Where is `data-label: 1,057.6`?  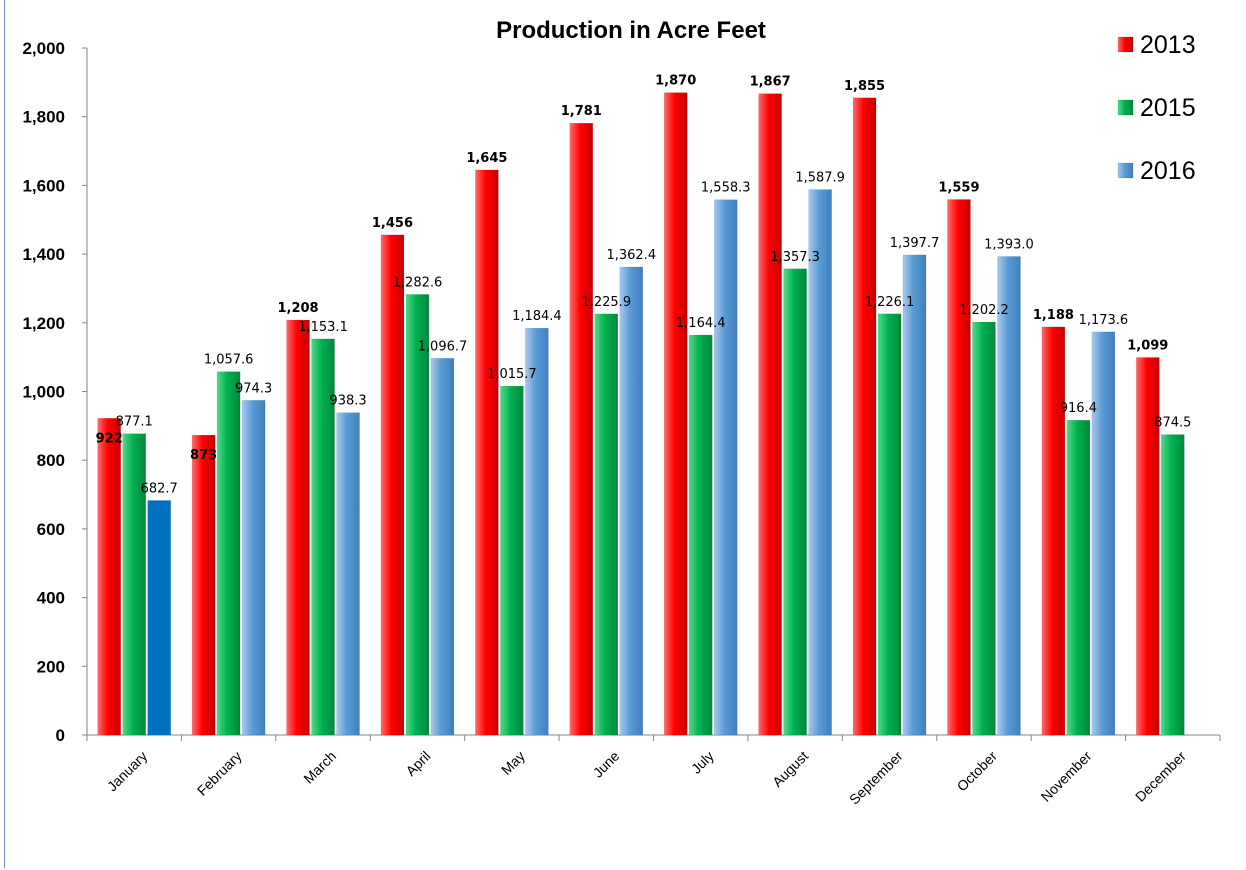 data-label: 1,057.6 is located at coordinates (229, 360).